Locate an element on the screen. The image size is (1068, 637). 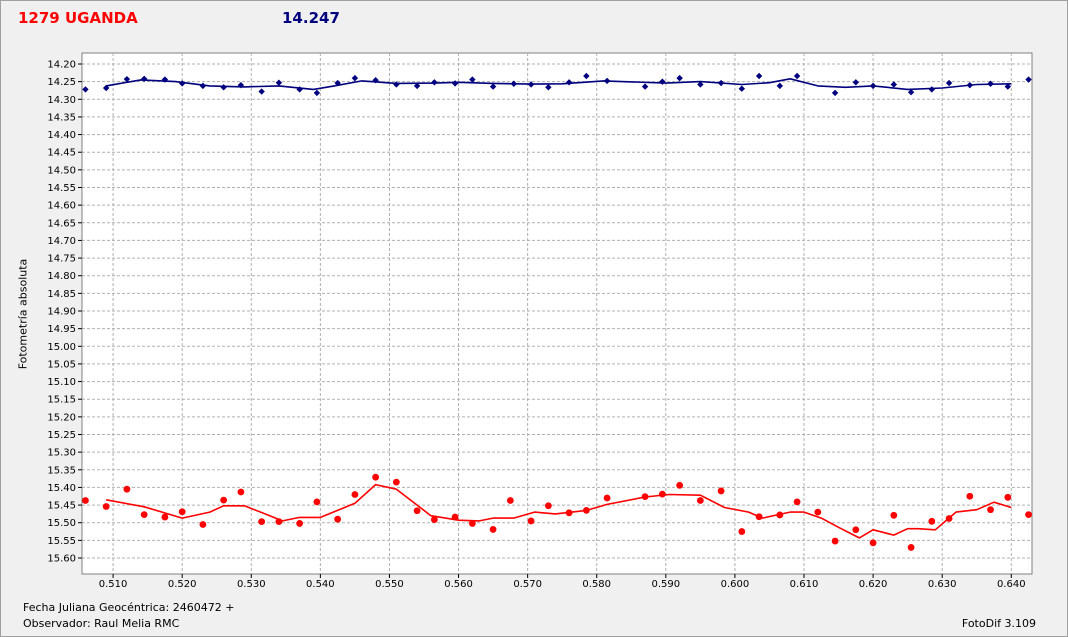
y-axis-label: Fotometría absoluta is located at coordinates (23, 314).